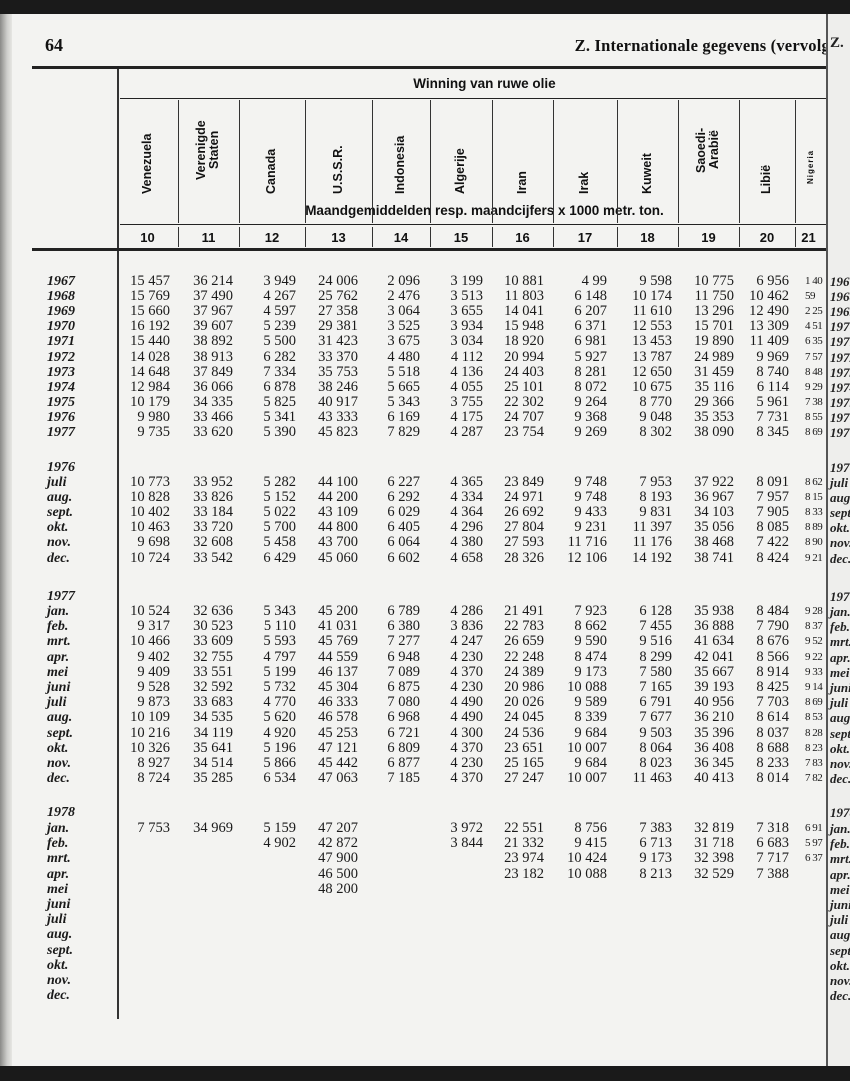 The width and height of the screenshot is (850, 1081). I want to click on table-cell: 36 888, so click(714, 626).